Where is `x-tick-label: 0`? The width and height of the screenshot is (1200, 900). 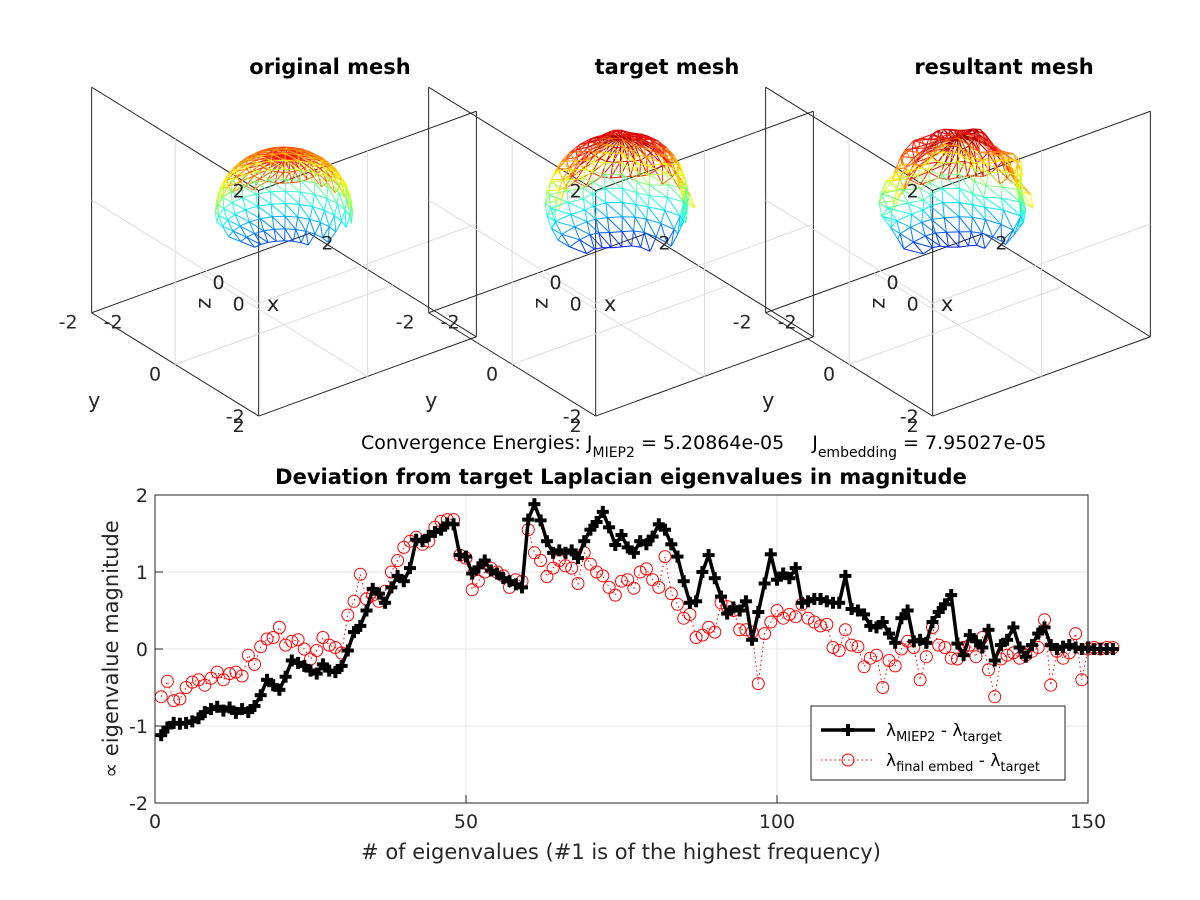
x-tick-label: 0 is located at coordinates (218, 283).